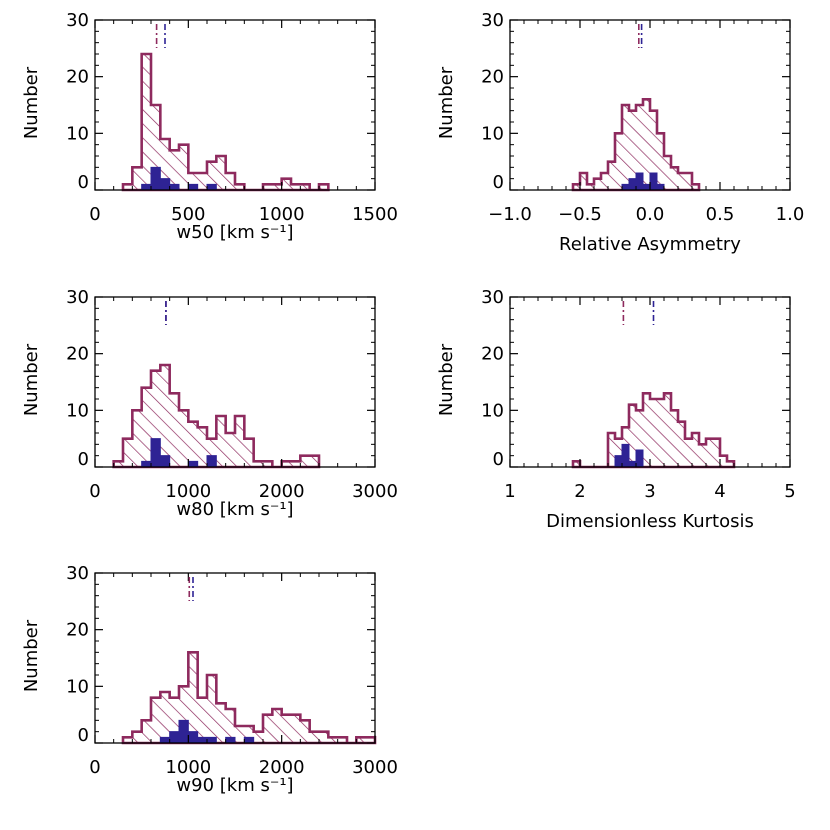  I want to click on x-tick-label: 500, so click(188, 214).